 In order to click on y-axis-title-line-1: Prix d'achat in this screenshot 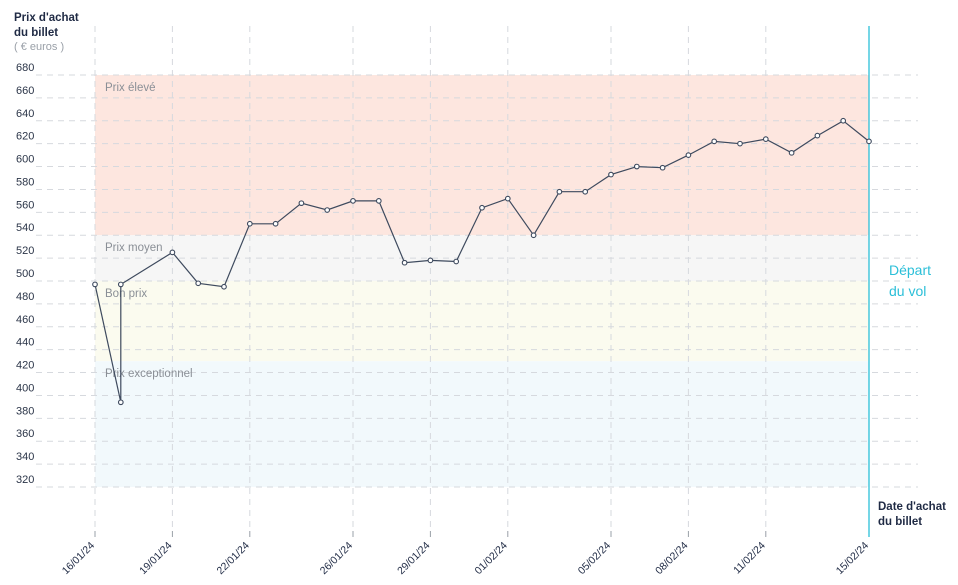, I will do `click(46, 18)`.